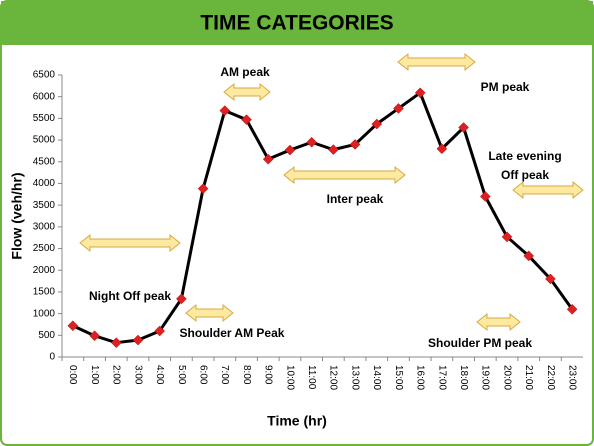 The height and width of the screenshot is (446, 594). Describe the element at coordinates (44, 183) in the screenshot. I see `y-tick-label: 4000` at that location.